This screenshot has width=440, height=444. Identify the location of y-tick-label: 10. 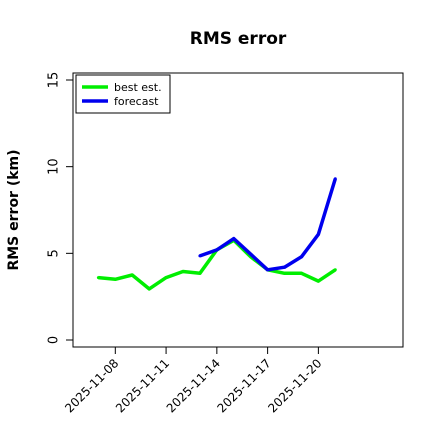
(54, 166).